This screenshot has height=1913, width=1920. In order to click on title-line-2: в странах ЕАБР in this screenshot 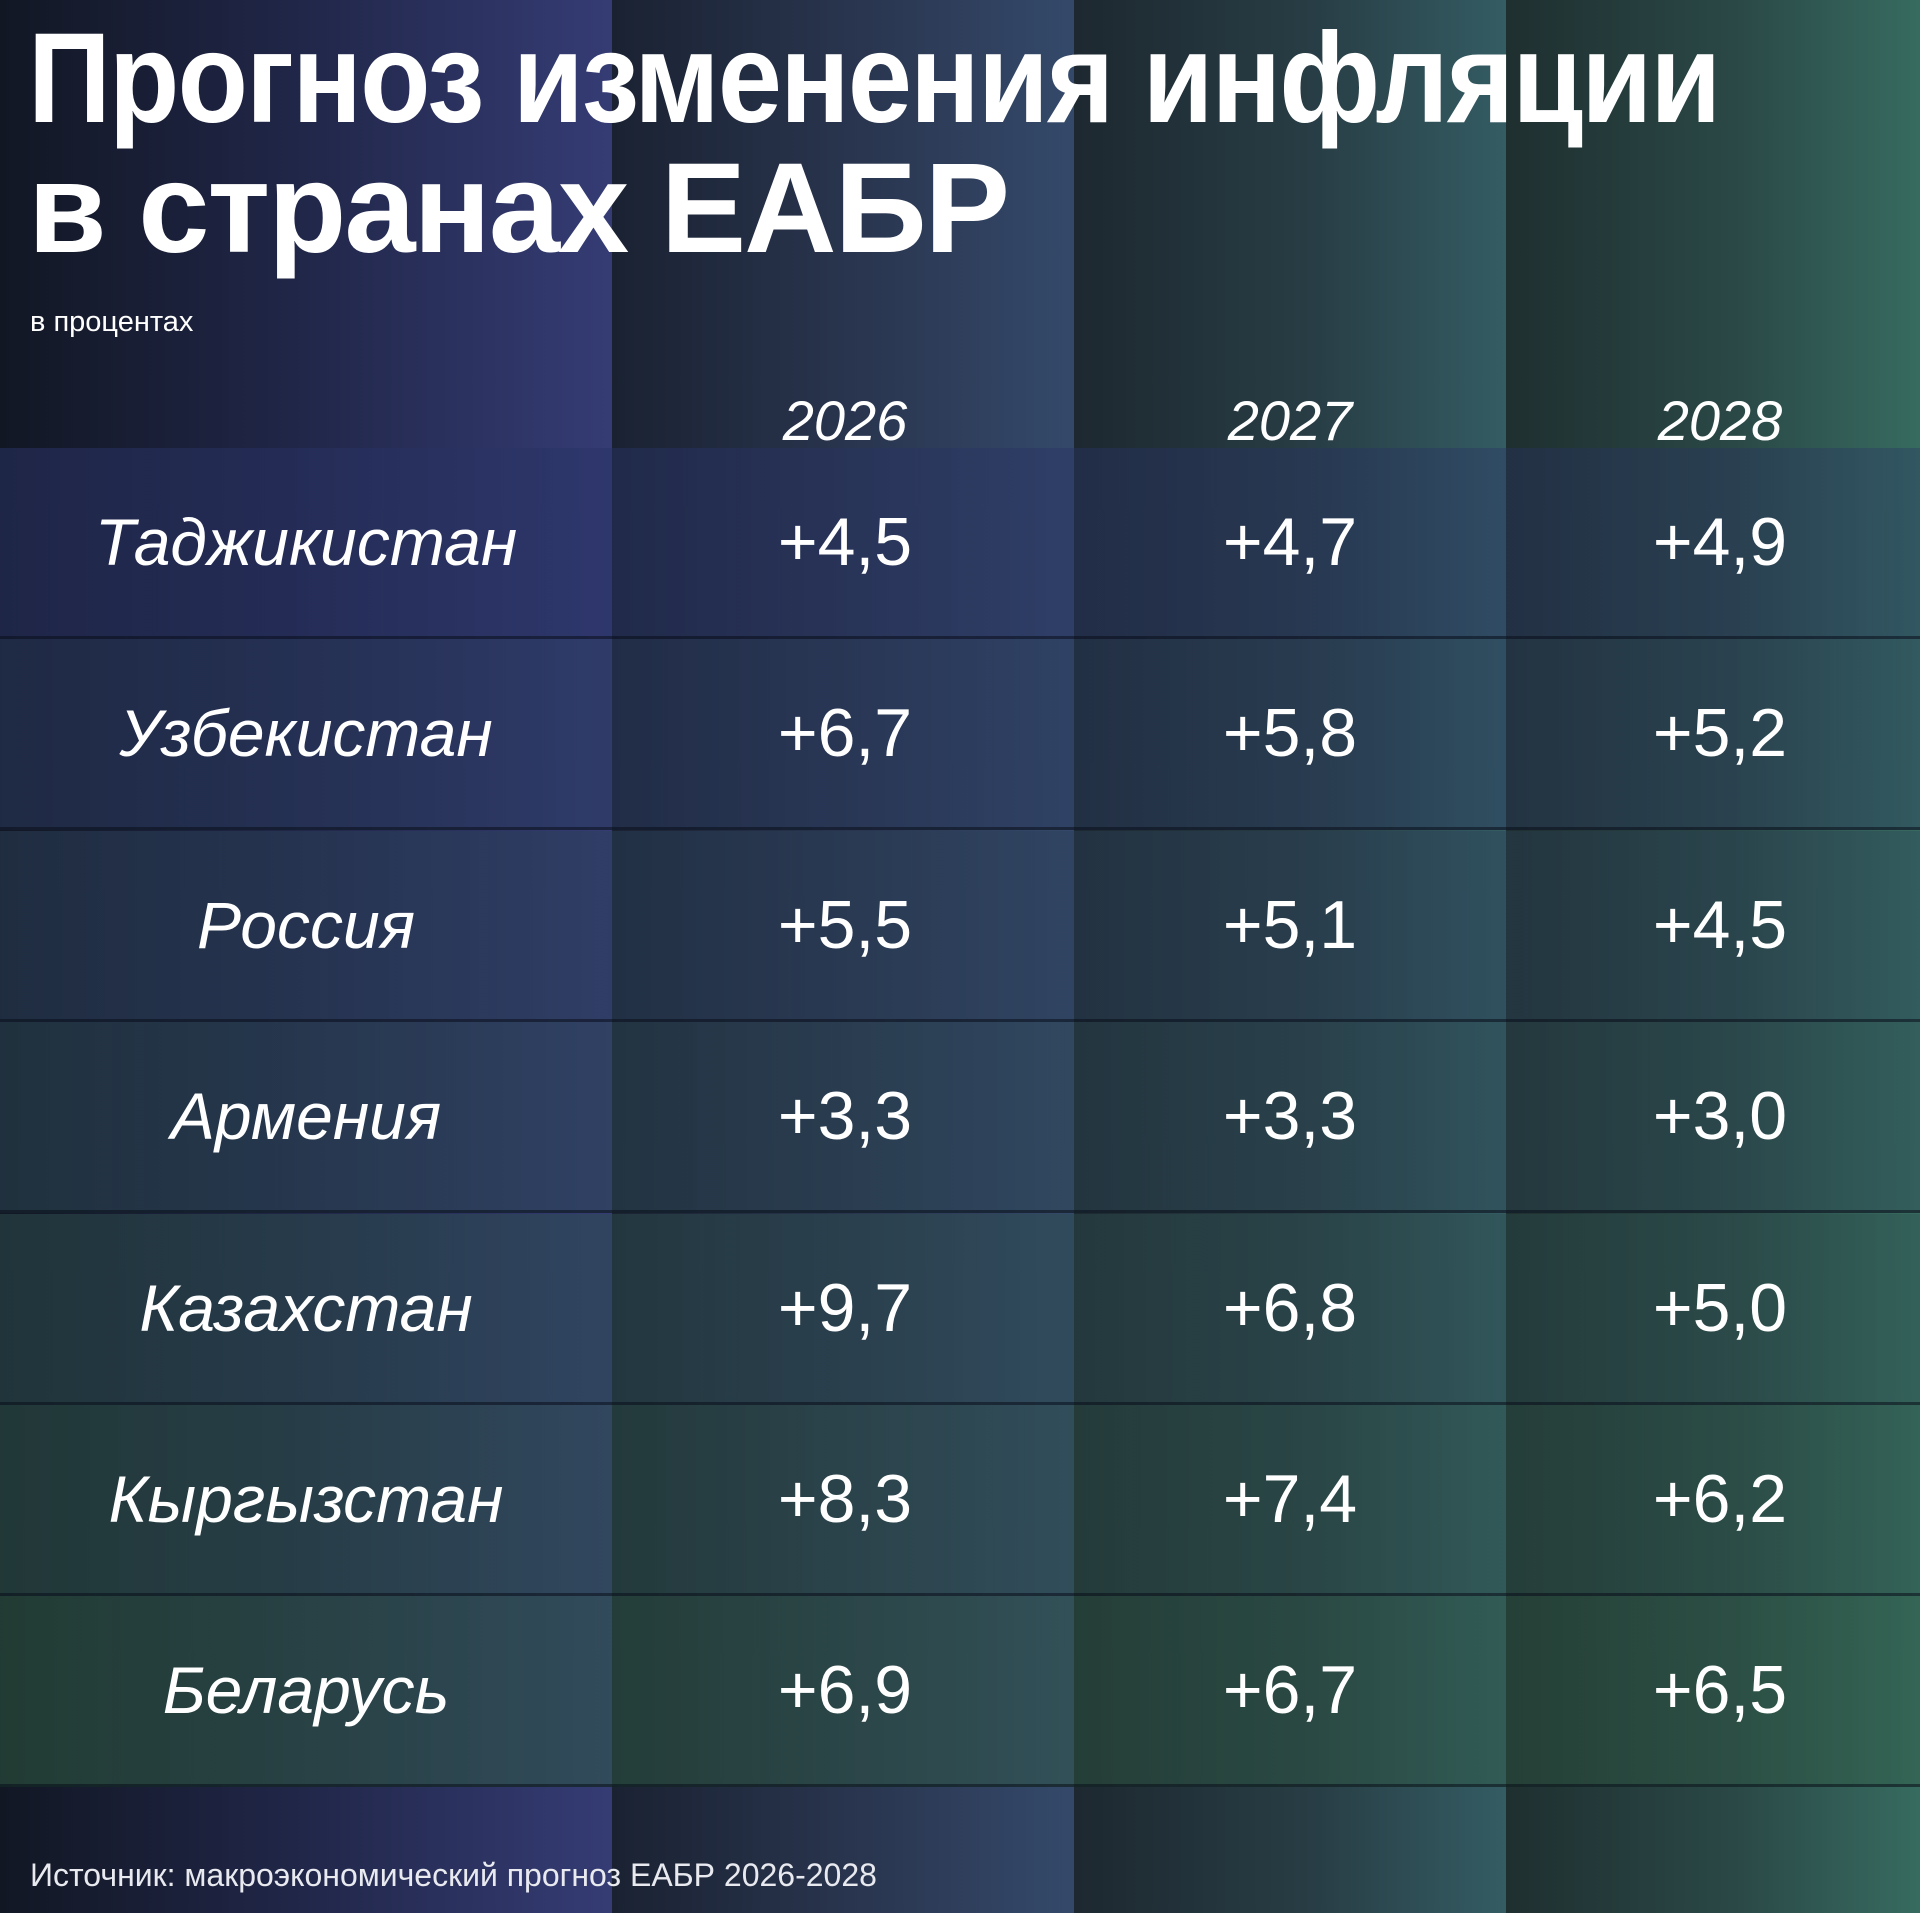, I will do `click(519, 208)`.